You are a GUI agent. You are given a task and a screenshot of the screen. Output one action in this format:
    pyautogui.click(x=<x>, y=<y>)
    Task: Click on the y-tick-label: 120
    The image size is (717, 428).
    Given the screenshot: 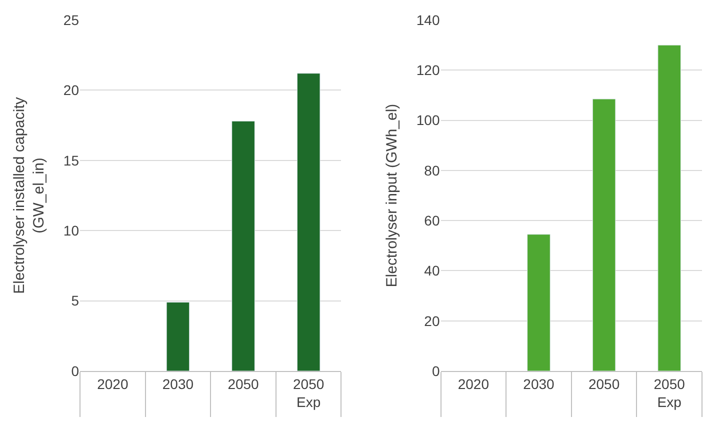 What is the action you would take?
    pyautogui.click(x=428, y=70)
    